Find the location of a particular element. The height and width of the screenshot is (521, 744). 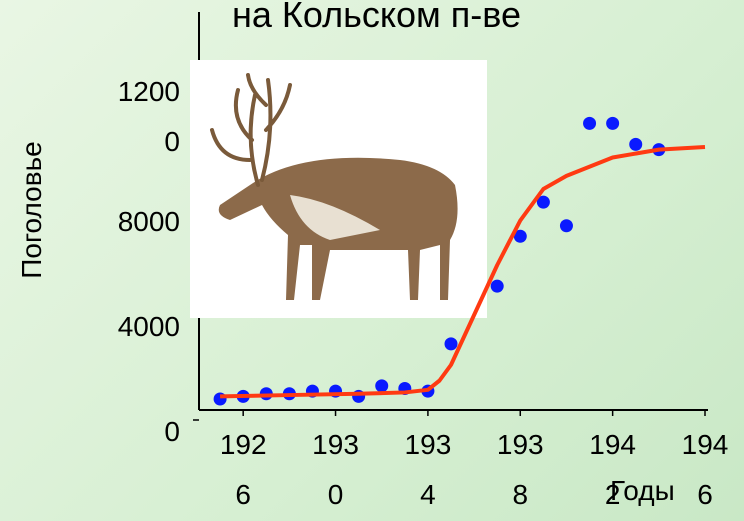

x-tick-label: 1946 is located at coordinates (705, 469).